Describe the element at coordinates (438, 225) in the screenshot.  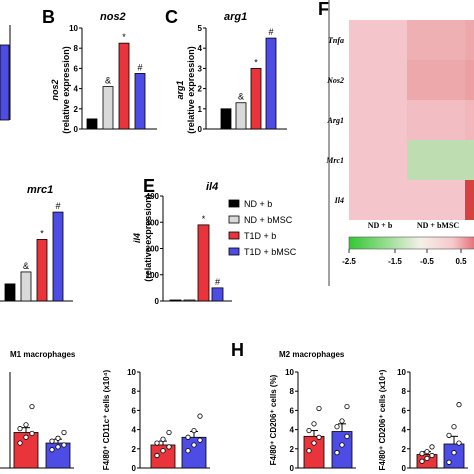
I see `heatmap-column-label: ND + bMSC` at that location.